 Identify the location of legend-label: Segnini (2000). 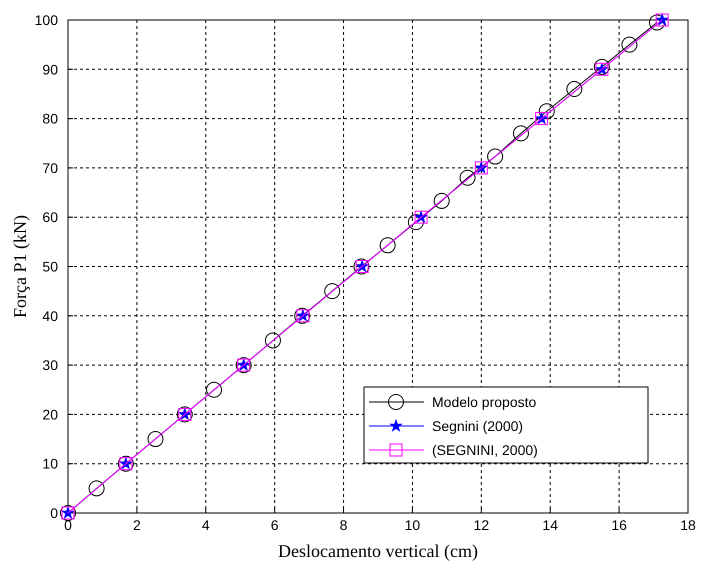
(478, 426).